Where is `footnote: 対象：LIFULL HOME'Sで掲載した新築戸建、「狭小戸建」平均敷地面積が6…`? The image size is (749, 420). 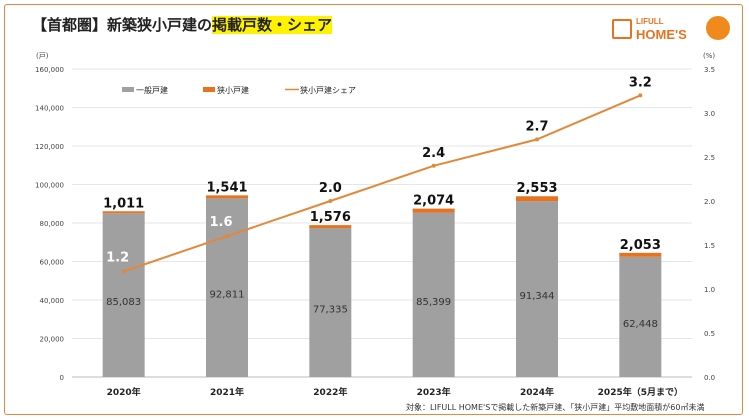
footnote: 対象：LIFULL HOME'Sで掲載した新築戸建、「狭小戸建」平均敷地面積が6… is located at coordinates (555, 407).